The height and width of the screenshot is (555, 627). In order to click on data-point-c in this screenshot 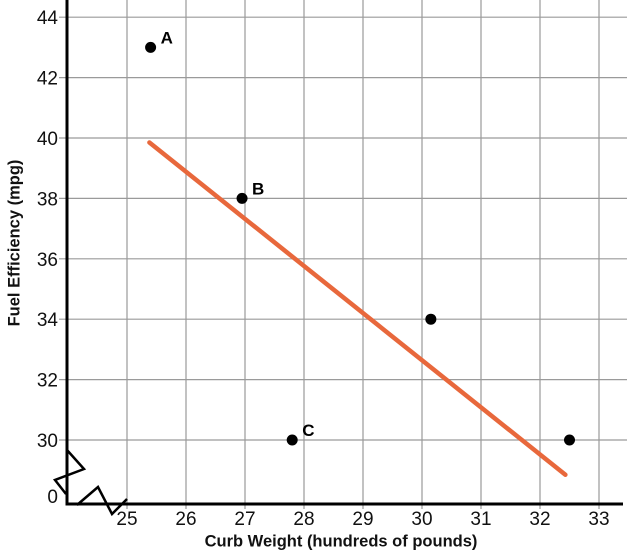, I will do `click(292, 440)`.